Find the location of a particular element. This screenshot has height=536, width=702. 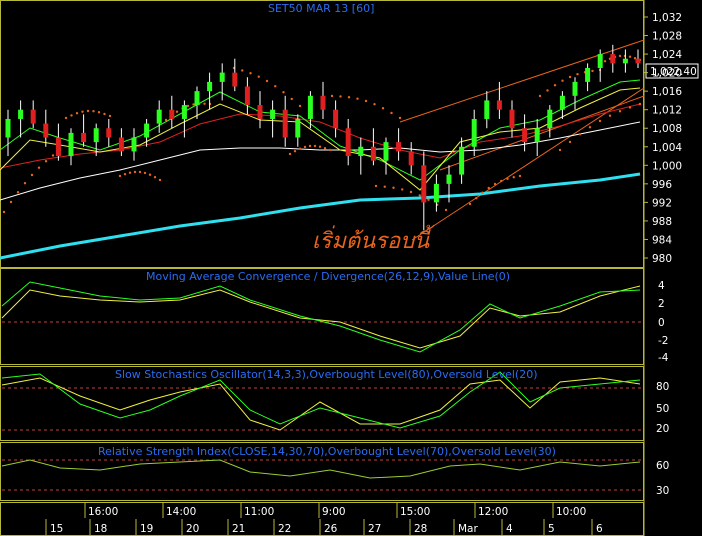

price-tick-label: 992 is located at coordinates (662, 203).